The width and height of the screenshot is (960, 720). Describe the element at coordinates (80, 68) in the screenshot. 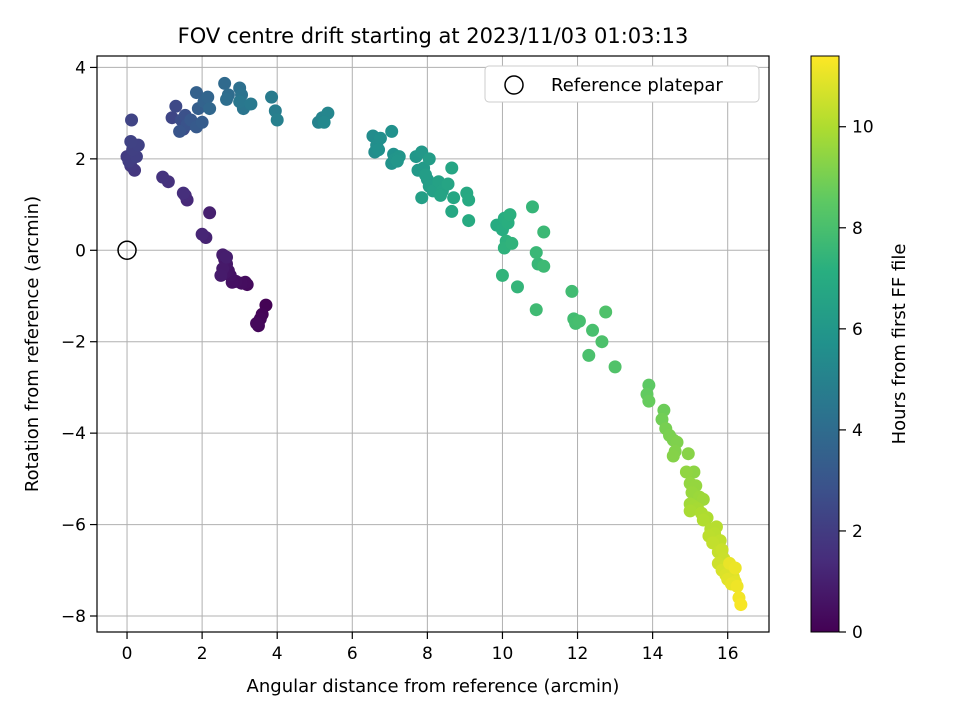

I see `y-tick-label: 4` at that location.